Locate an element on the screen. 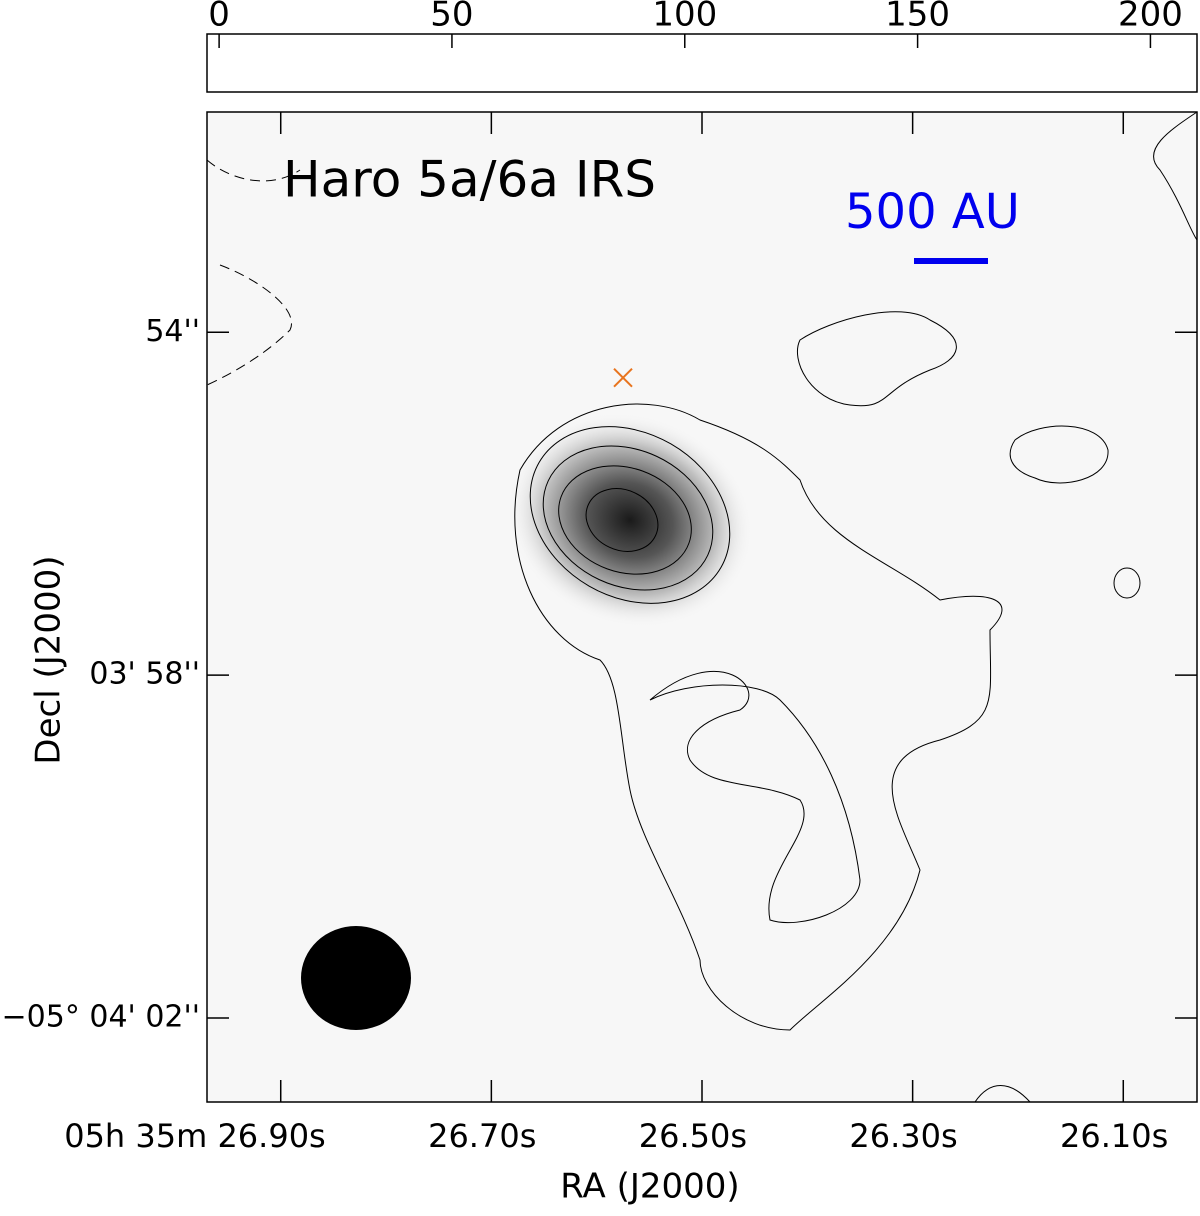 This screenshot has height=1216, width=1200. y-tick-label: −05° 04' 02'' is located at coordinates (101, 1017).